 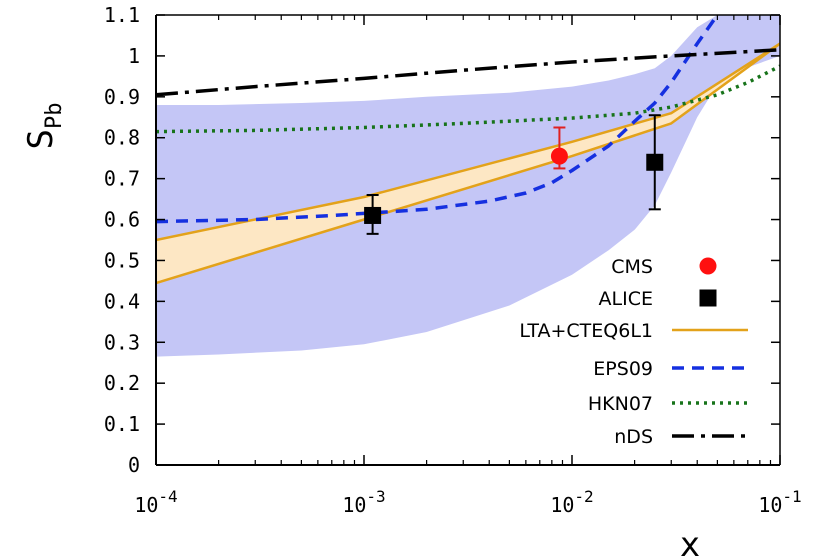 What do you see at coordinates (134, 56) in the screenshot?
I see `y-tick-label: 1` at bounding box center [134, 56].